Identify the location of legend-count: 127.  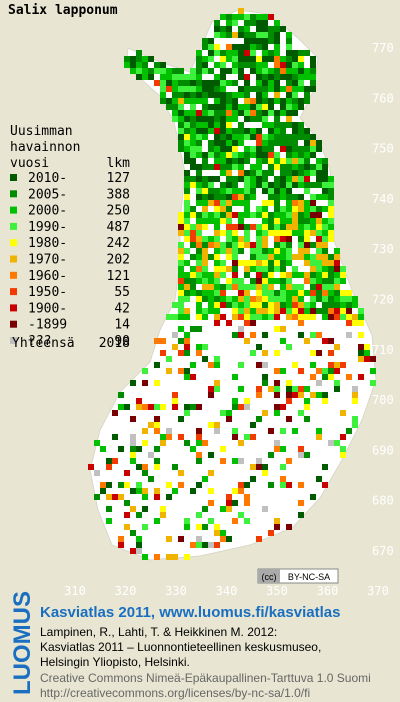
(118, 178).